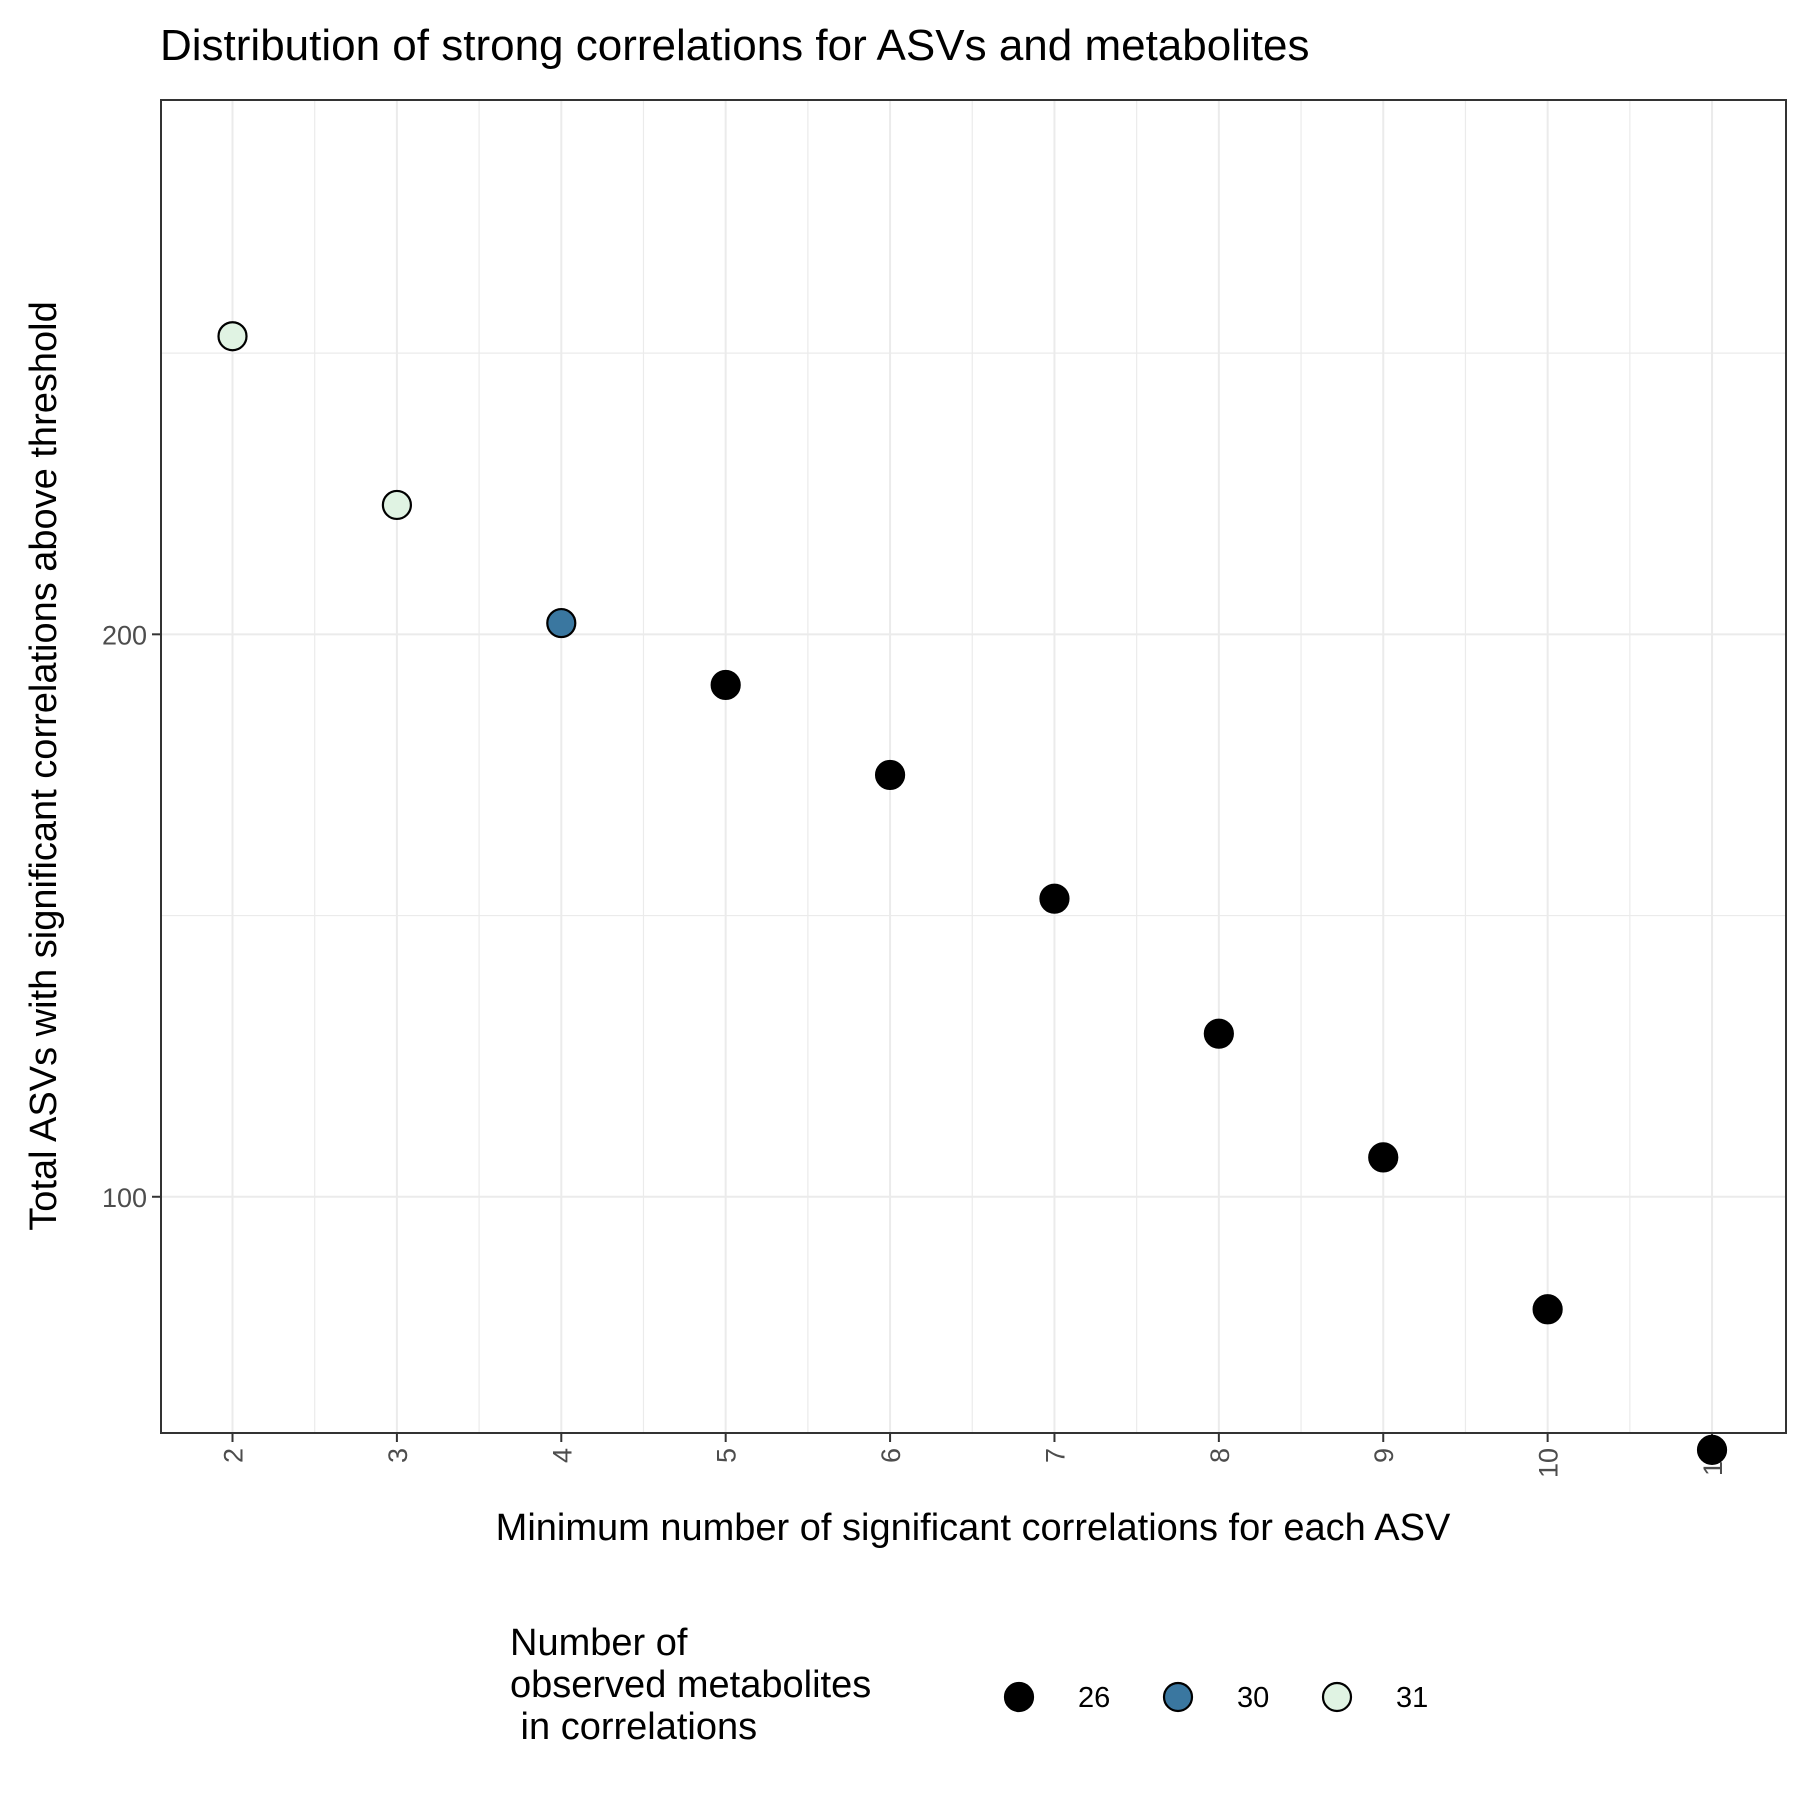  What do you see at coordinates (1549, 1463) in the screenshot?
I see `x-tick-label: 10` at bounding box center [1549, 1463].